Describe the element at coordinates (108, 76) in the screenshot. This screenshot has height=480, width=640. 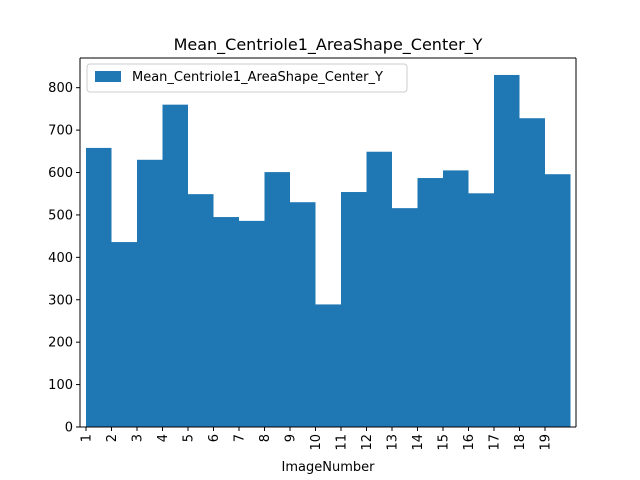
I see `legend-swatch` at that location.